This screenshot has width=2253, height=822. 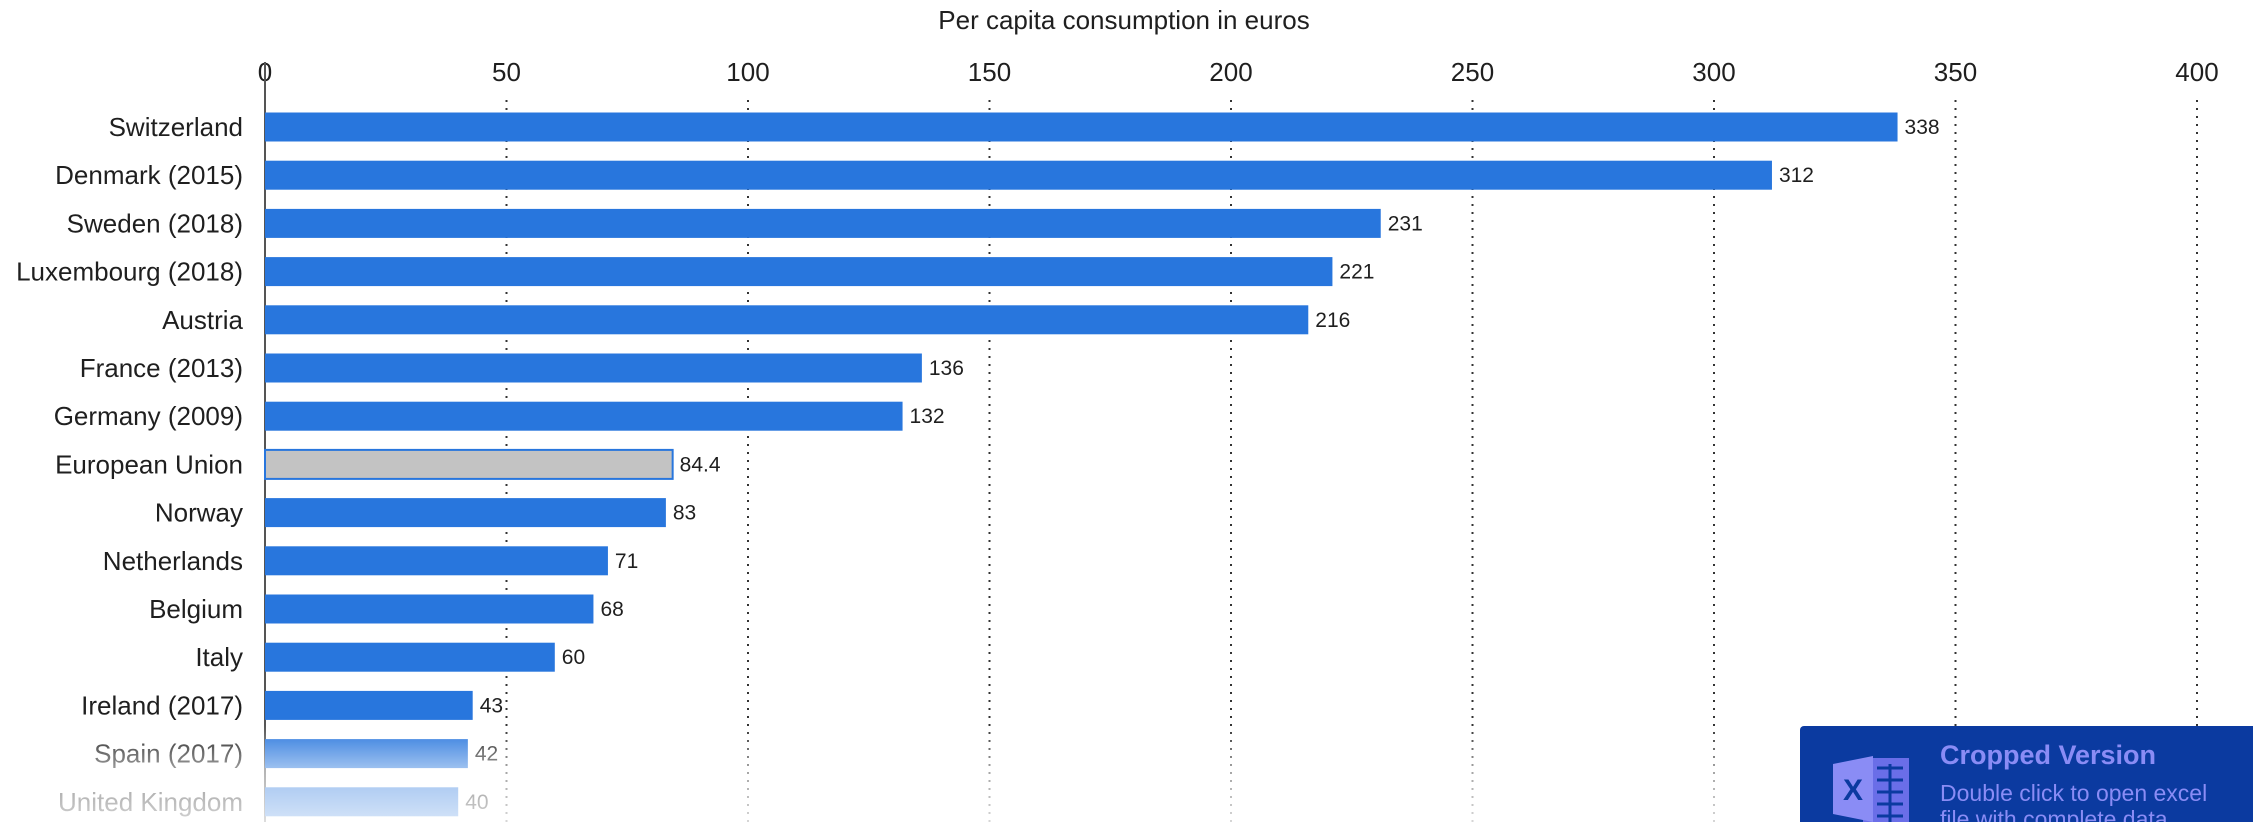 What do you see at coordinates (155, 223) in the screenshot?
I see `category-label: Sweden (2018)` at bounding box center [155, 223].